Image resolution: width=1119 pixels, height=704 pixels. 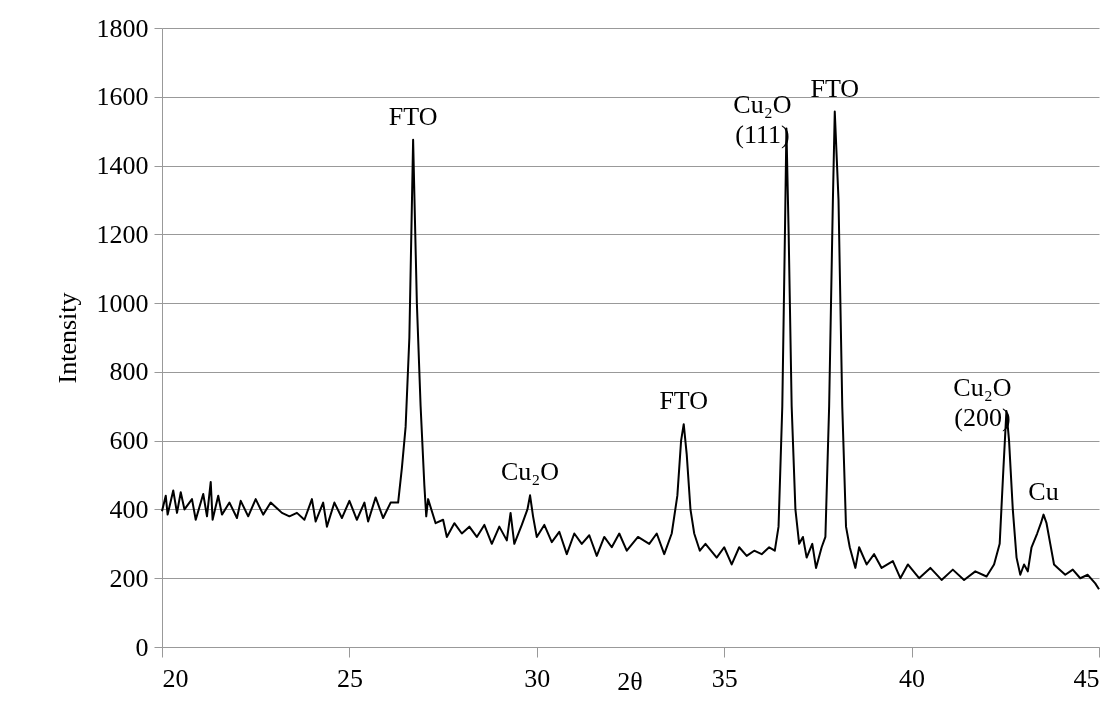 What do you see at coordinates (912, 678) in the screenshot?
I see `x-tick-label: 40` at bounding box center [912, 678].